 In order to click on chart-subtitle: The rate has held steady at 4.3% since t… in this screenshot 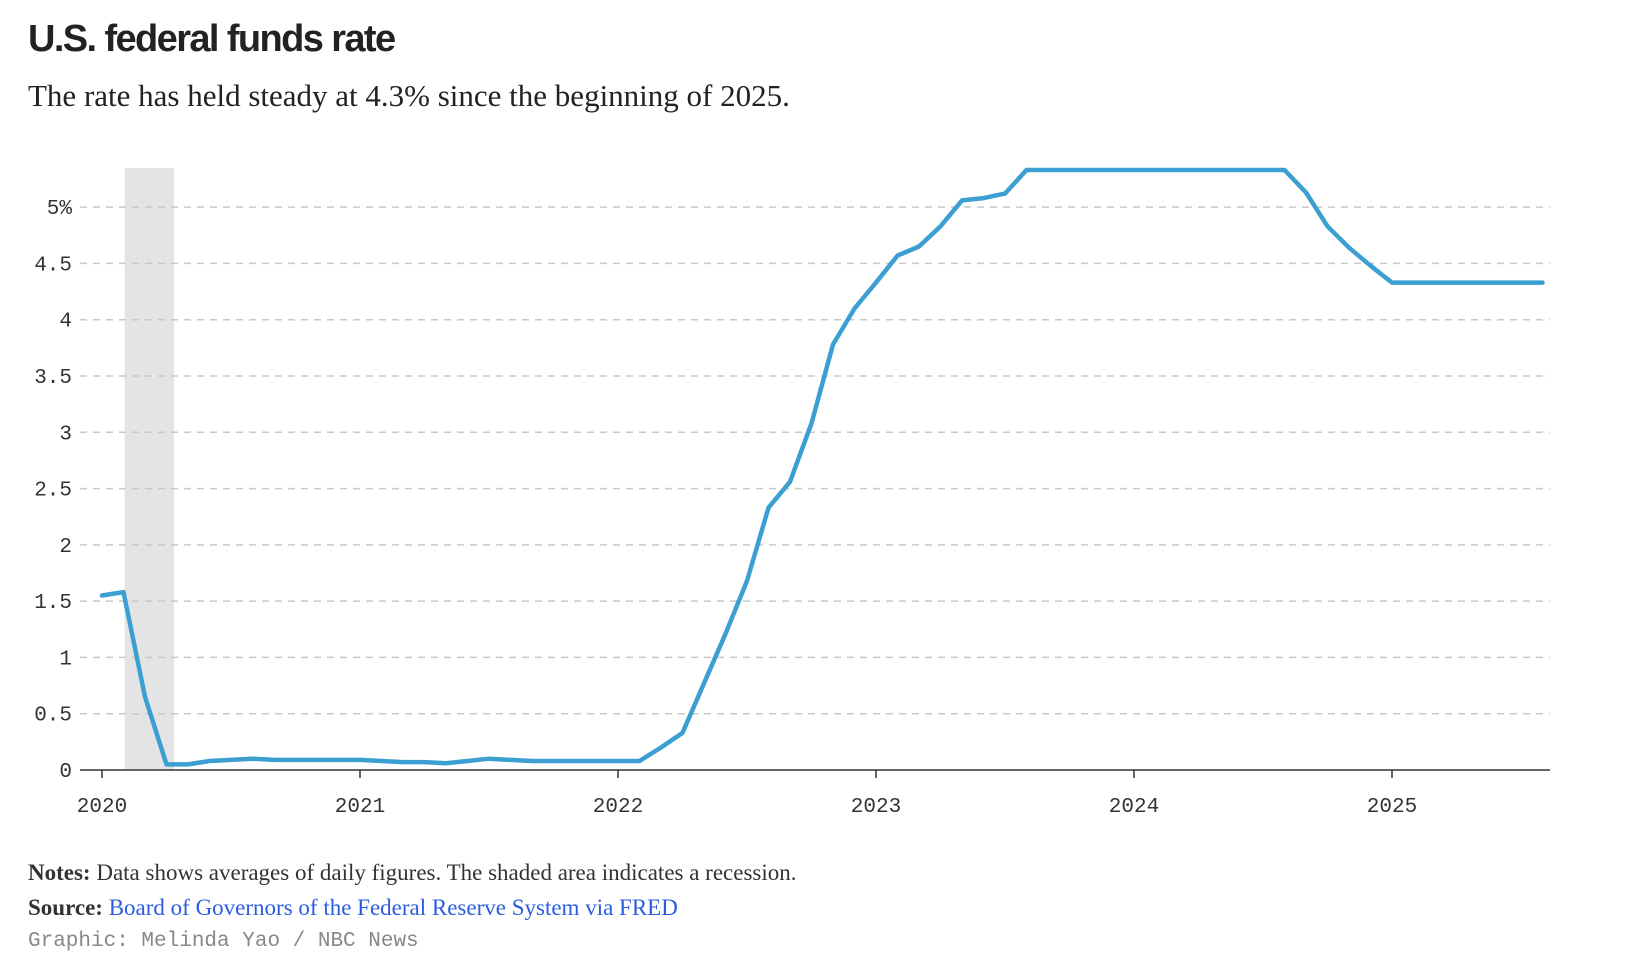, I will do `click(409, 95)`.